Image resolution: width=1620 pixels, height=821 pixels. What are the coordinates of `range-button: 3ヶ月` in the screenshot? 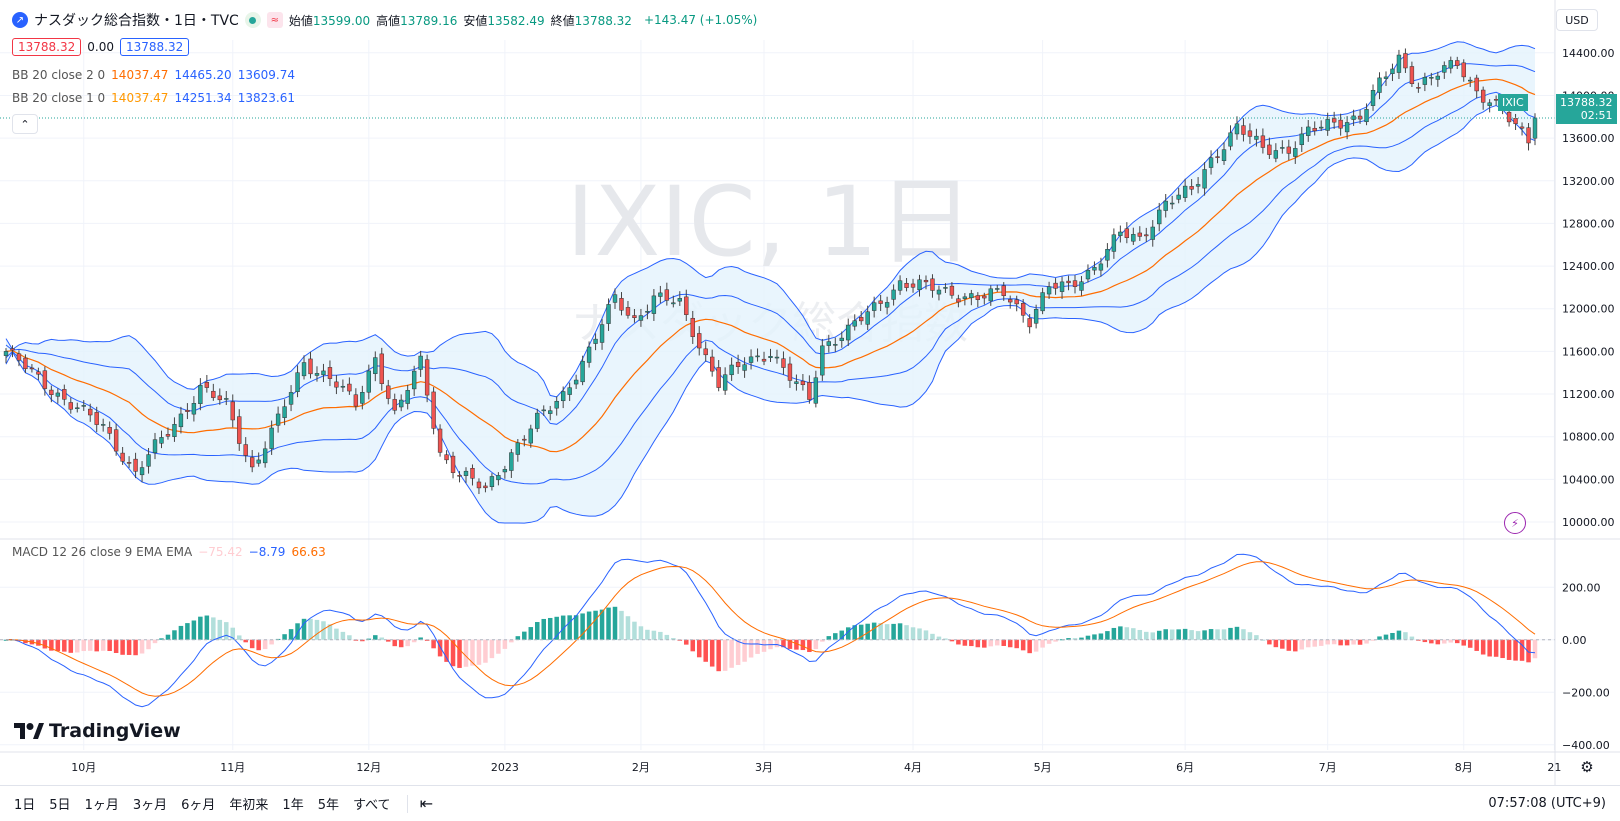 It's located at (150, 805).